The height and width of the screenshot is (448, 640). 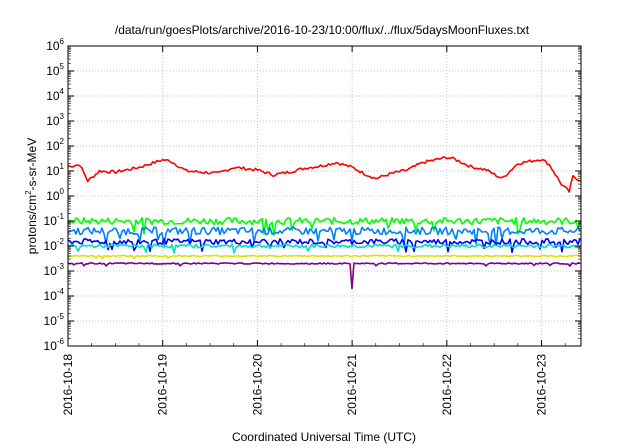 What do you see at coordinates (55, 70) in the screenshot?
I see `y-tick-label: 10⁵` at bounding box center [55, 70].